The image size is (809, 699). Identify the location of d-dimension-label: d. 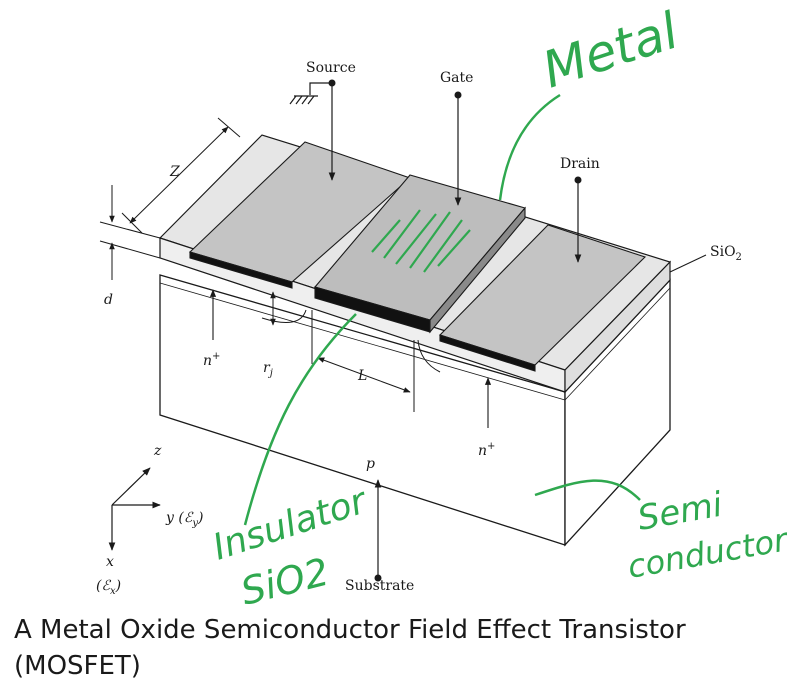
(108, 300).